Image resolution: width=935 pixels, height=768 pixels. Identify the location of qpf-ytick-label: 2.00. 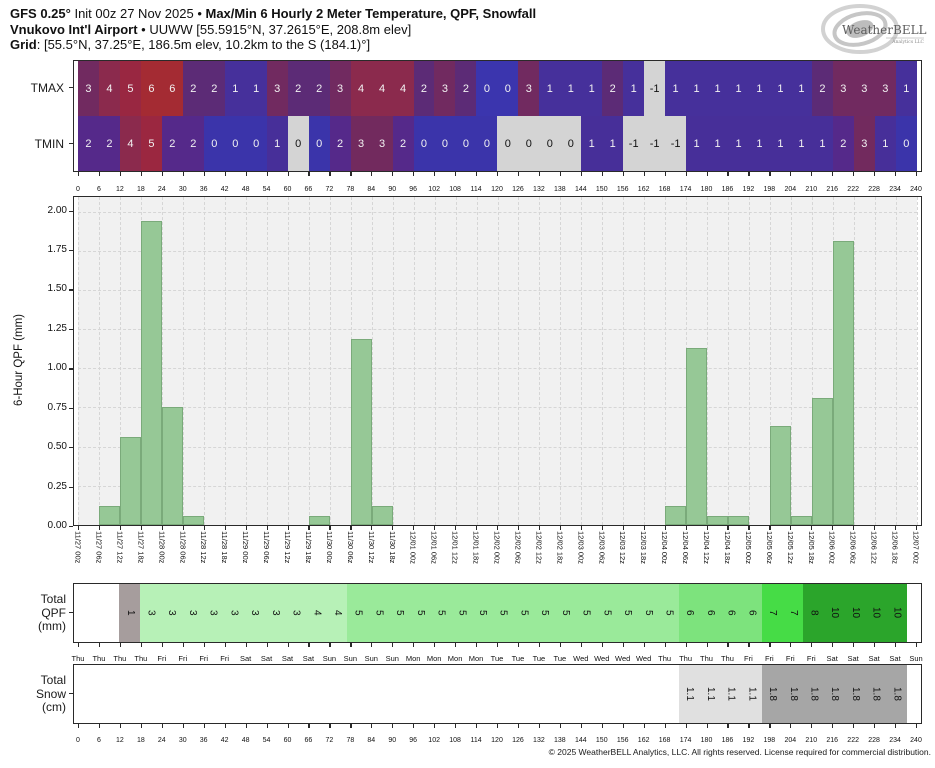
(57, 210).